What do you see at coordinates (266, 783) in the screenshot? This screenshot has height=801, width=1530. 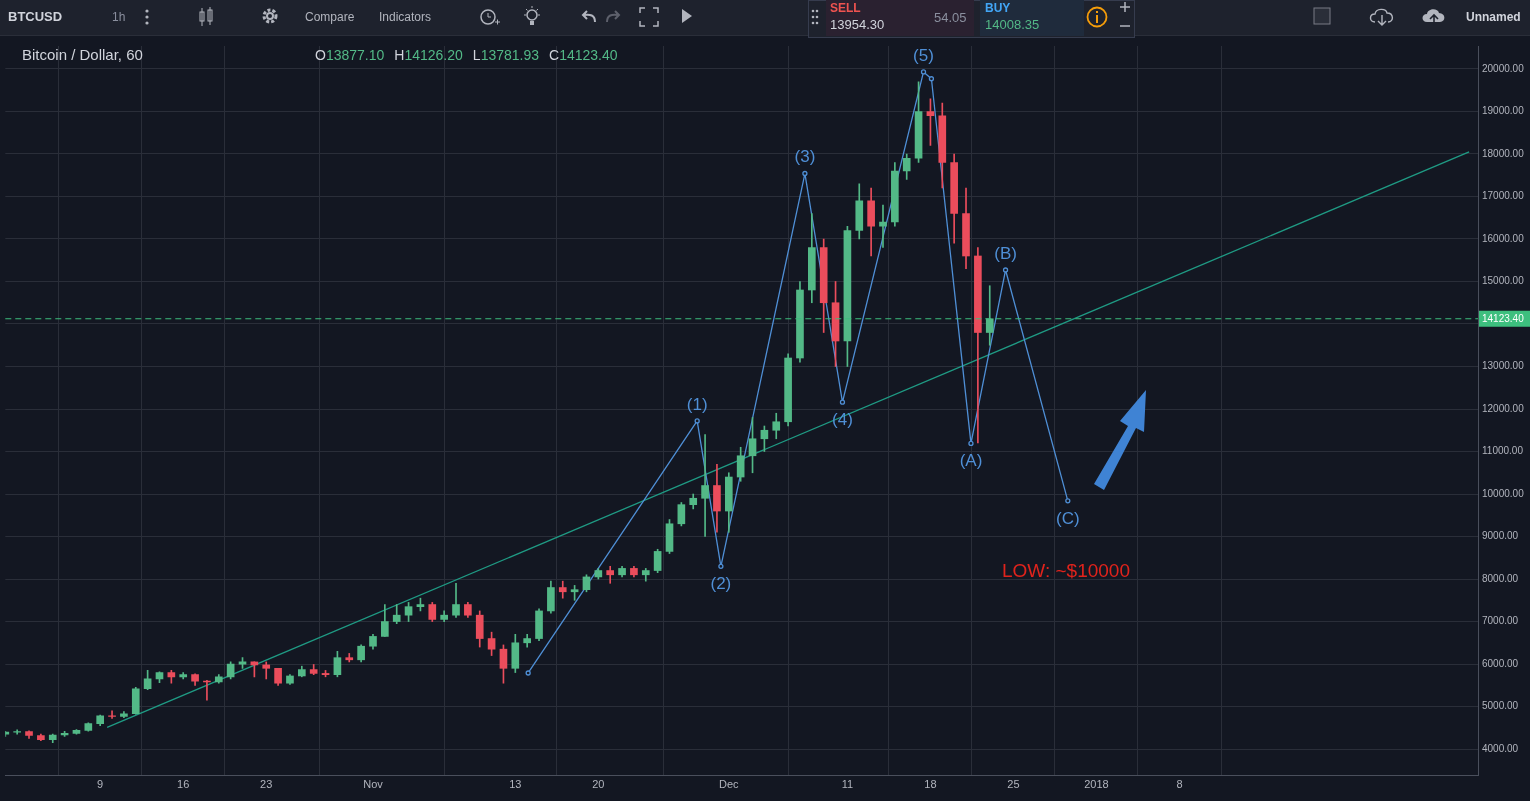 I see `x-tick-label: 23` at bounding box center [266, 783].